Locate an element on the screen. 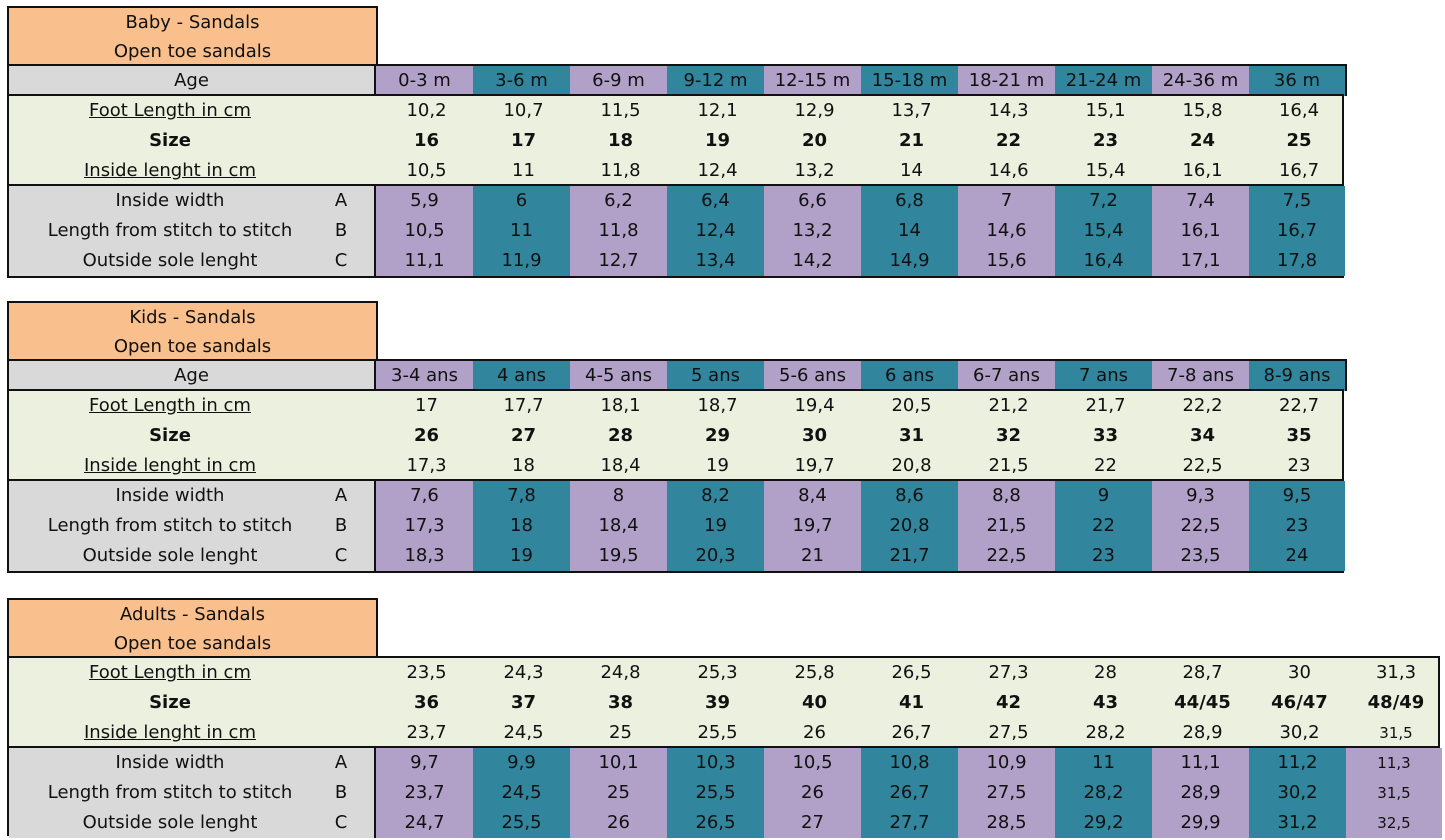 The image size is (1445, 840). stitch-length-cell: 20,8 is located at coordinates (909, 526).